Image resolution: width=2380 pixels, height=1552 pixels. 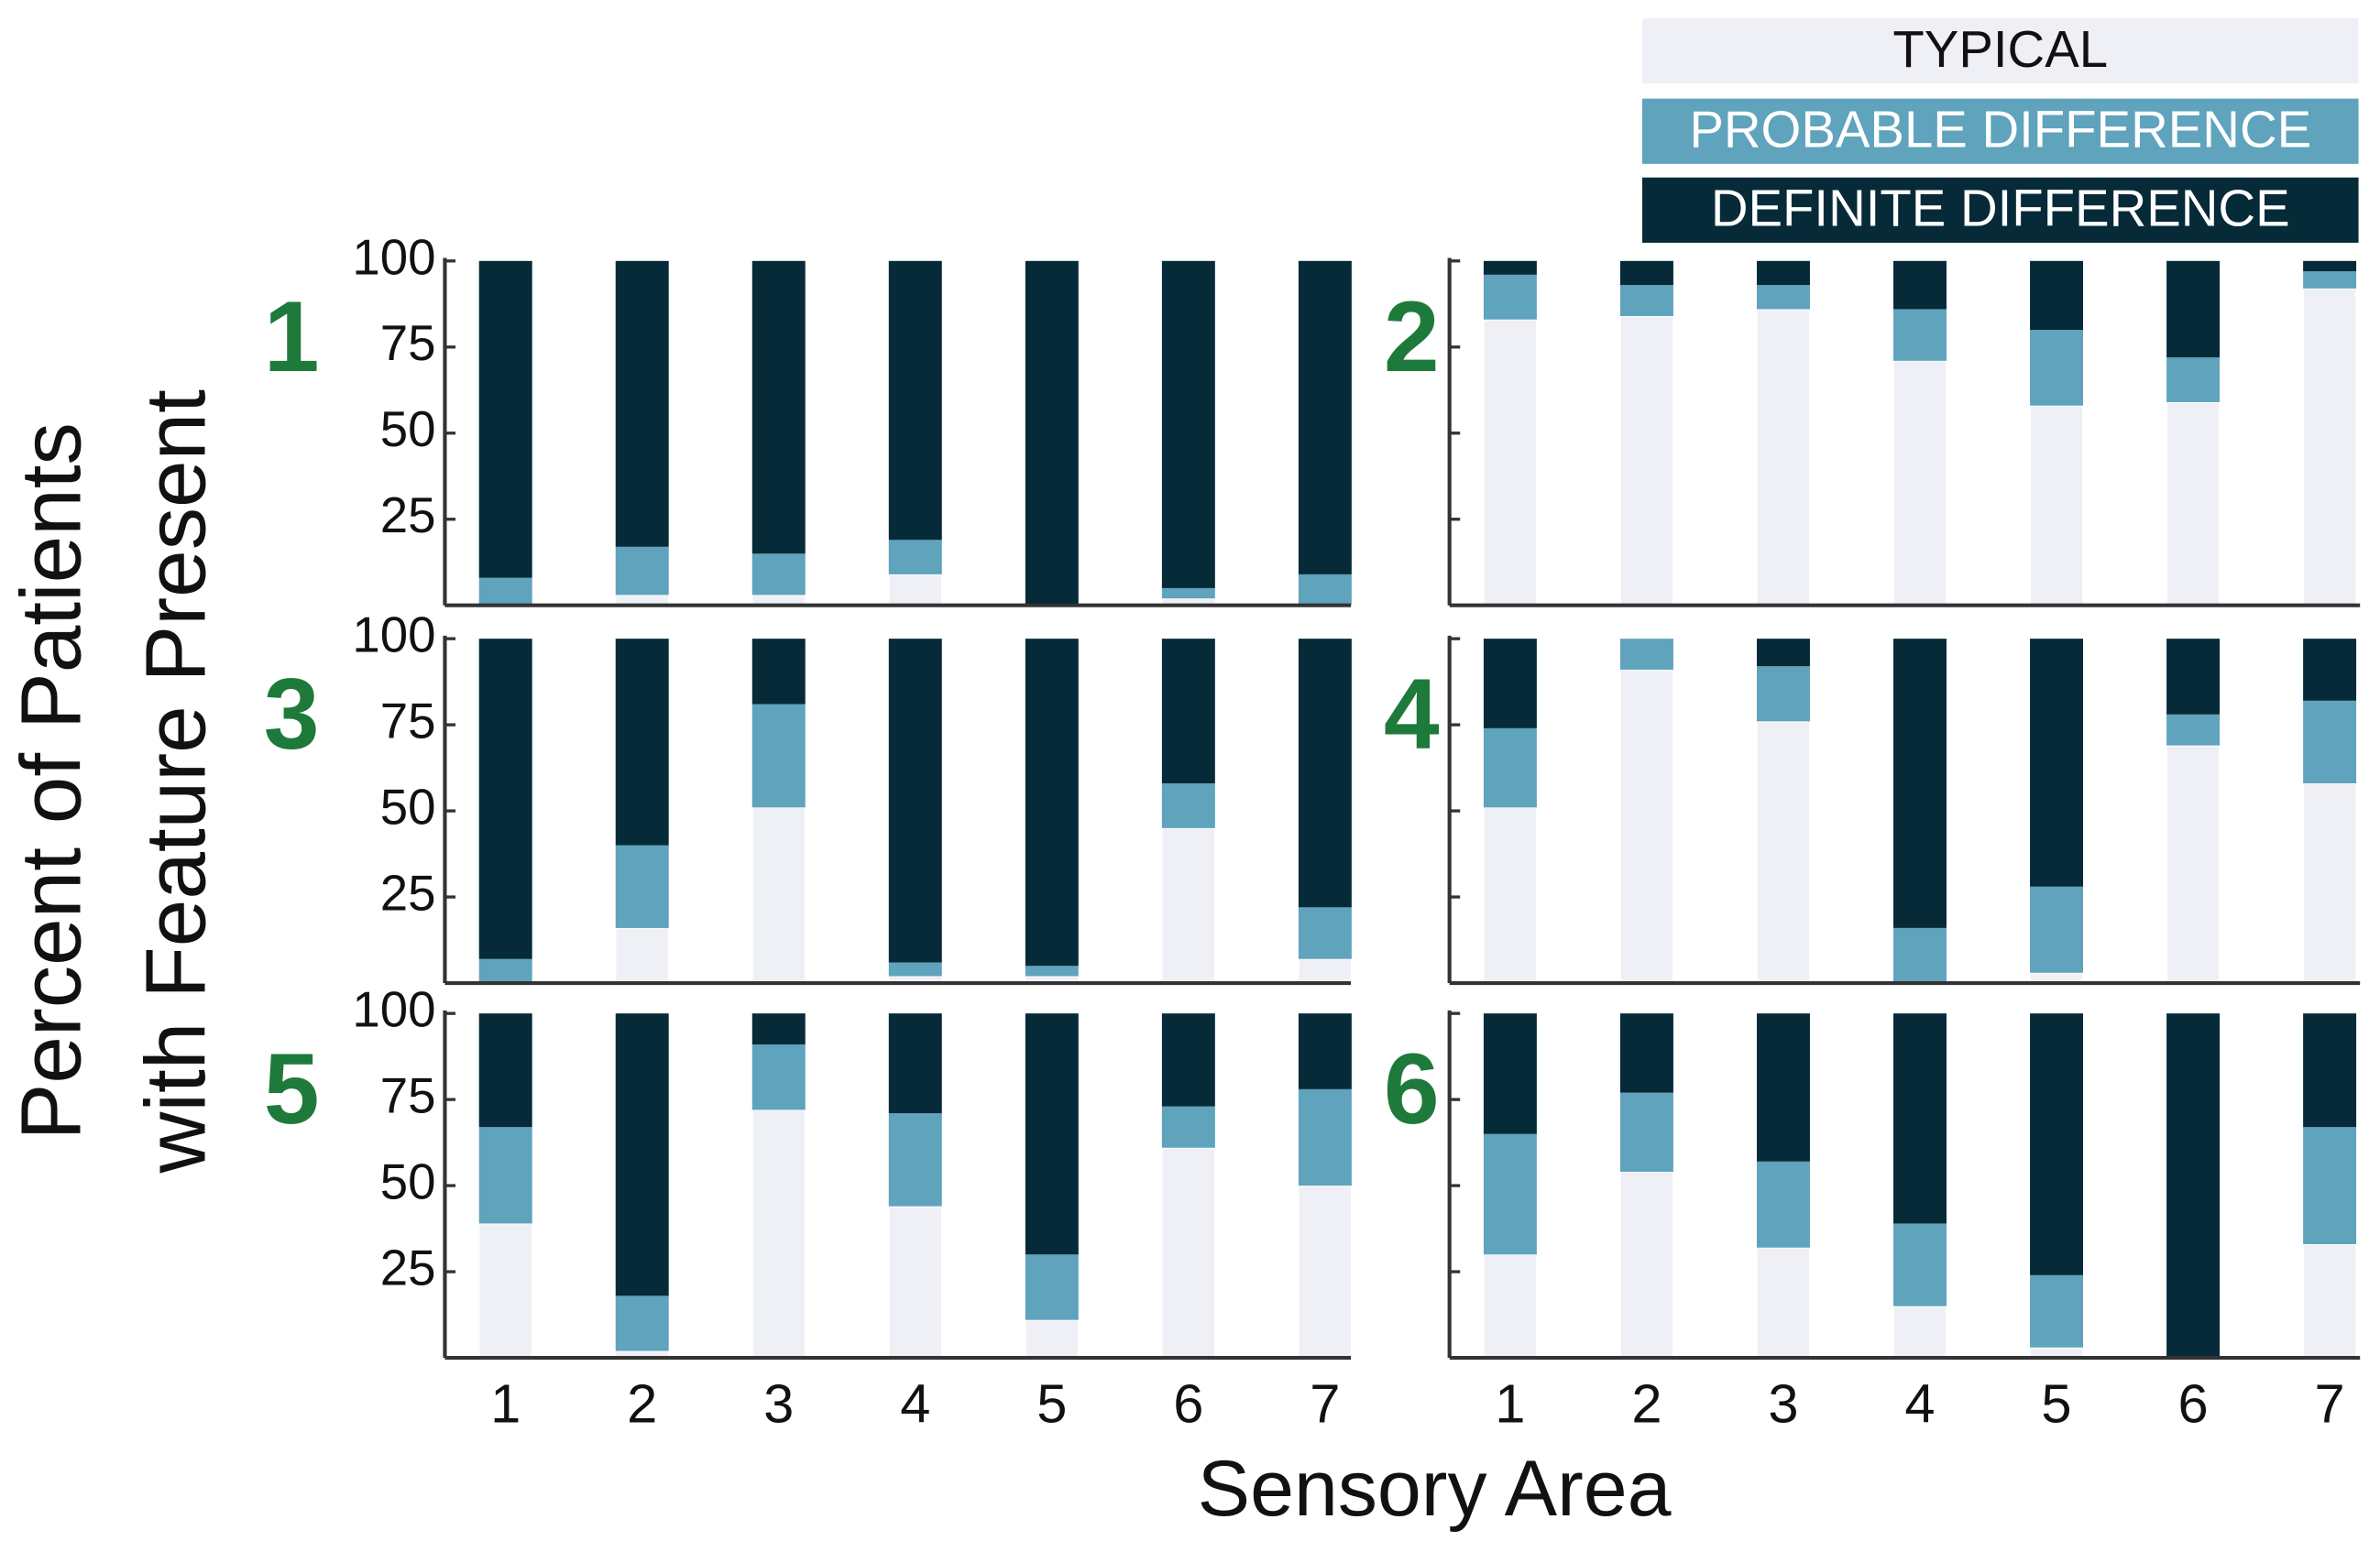 What do you see at coordinates (393, 1010) in the screenshot?
I see `y-tick-label: 100` at bounding box center [393, 1010].